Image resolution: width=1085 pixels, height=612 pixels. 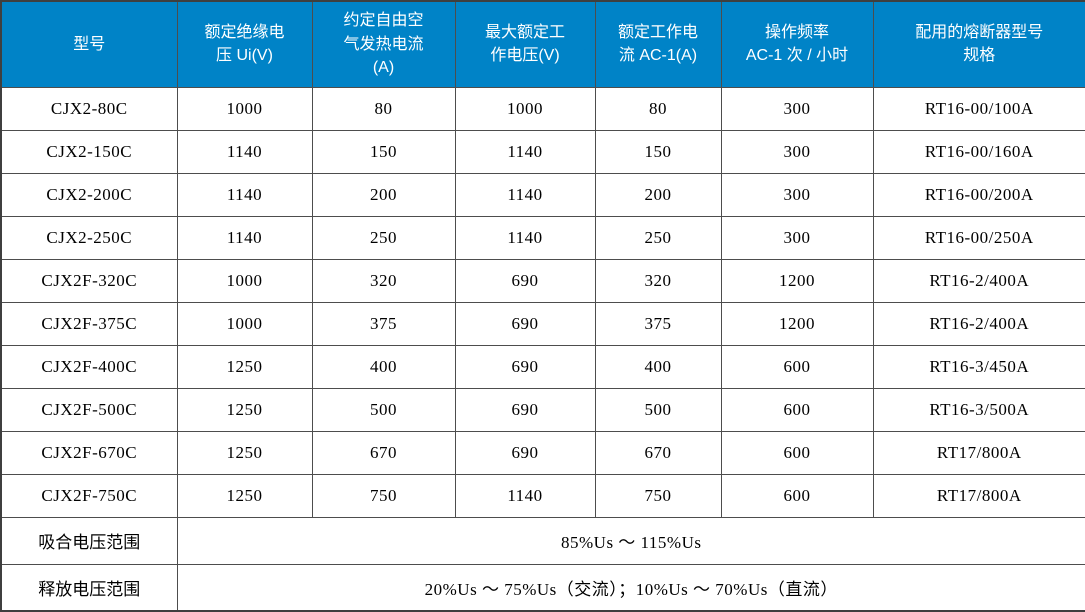 I want to click on table-row: CJX2F-400C 1250 400 690 400 600 RT16-3/450A, so click(x=542, y=366).